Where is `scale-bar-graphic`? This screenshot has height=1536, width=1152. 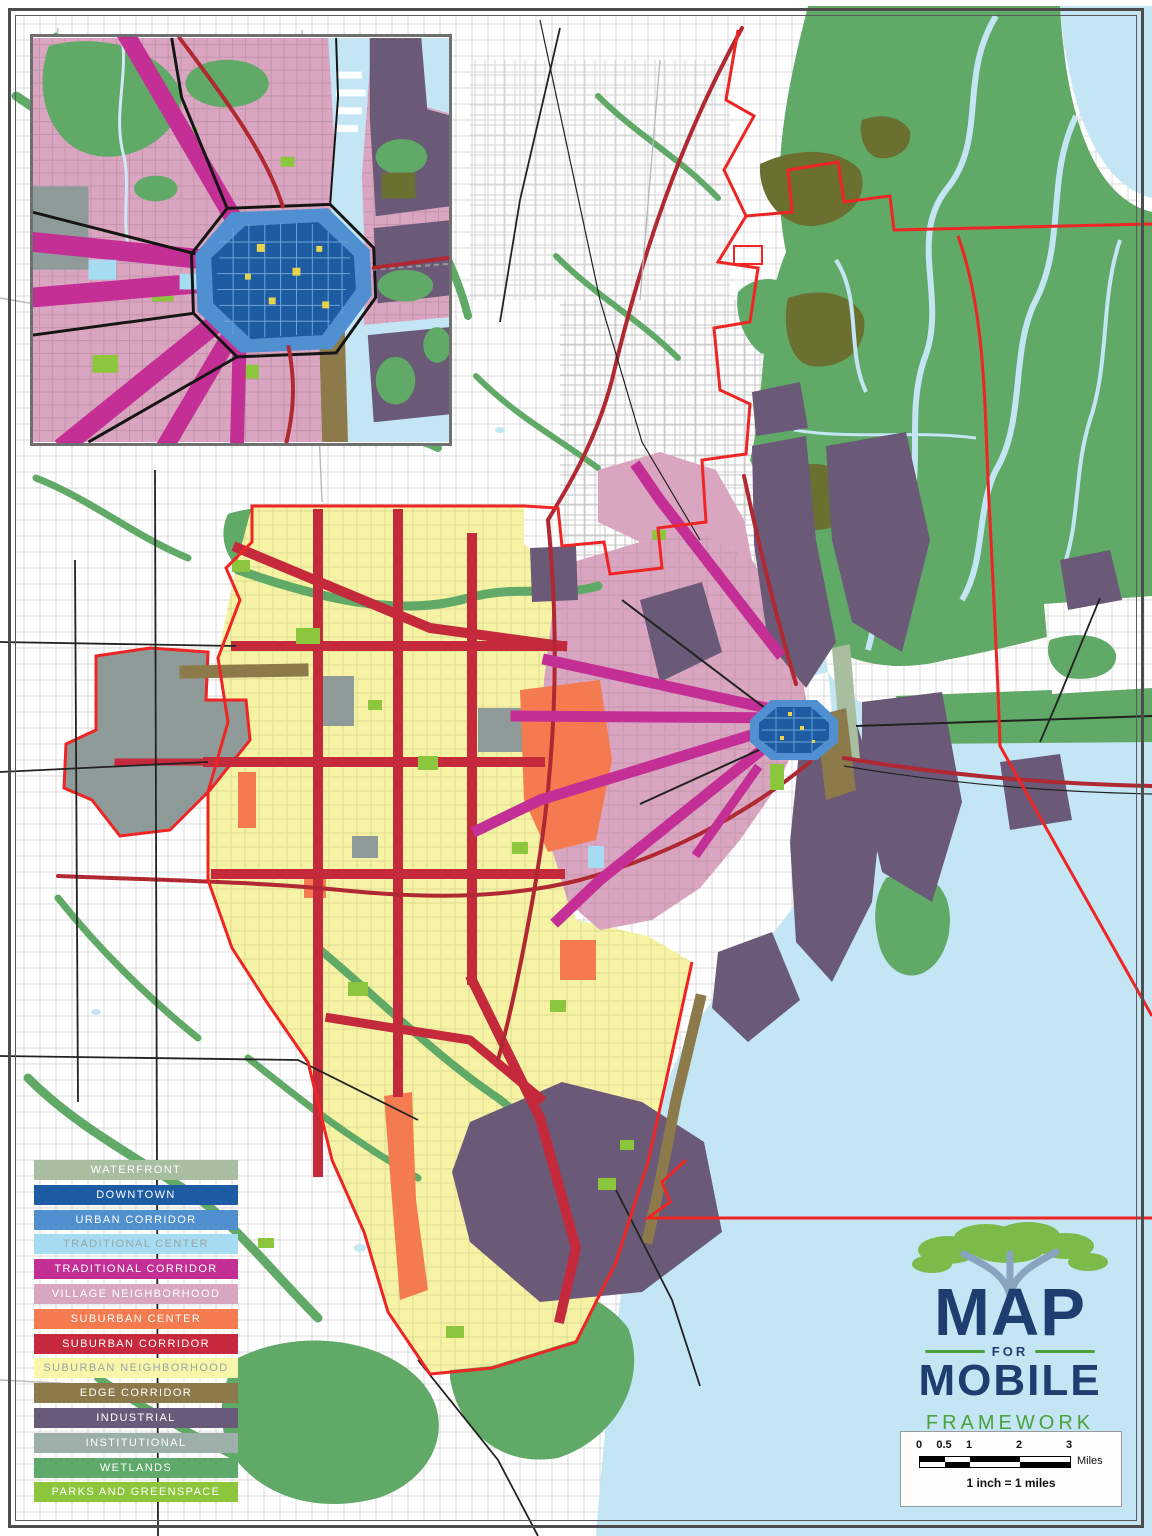
scale-bar-graphic is located at coordinates (995, 1462).